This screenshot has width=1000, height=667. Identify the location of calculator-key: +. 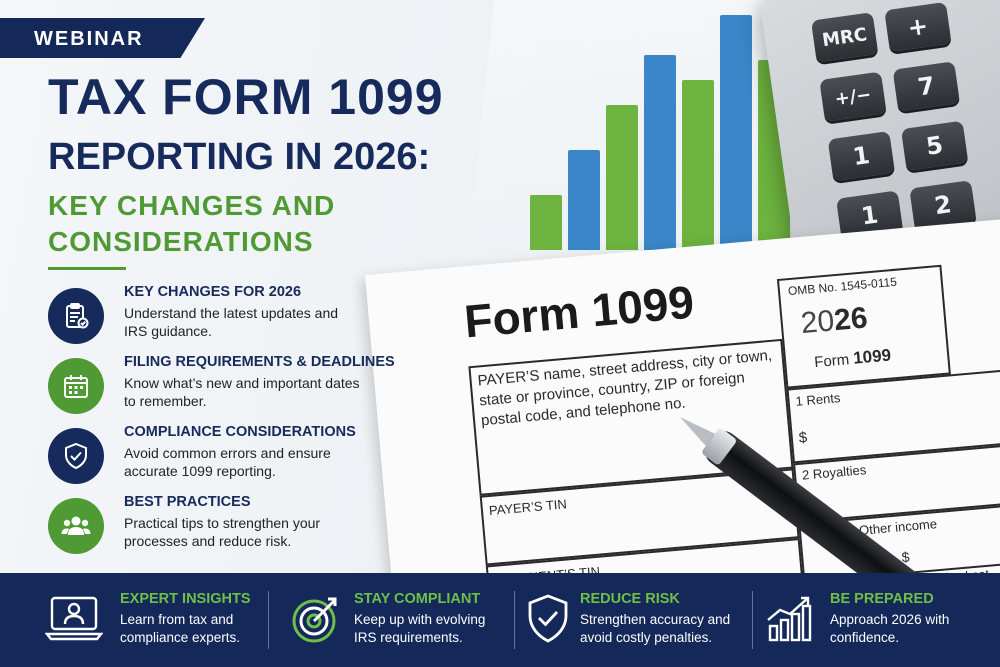
(918, 27).